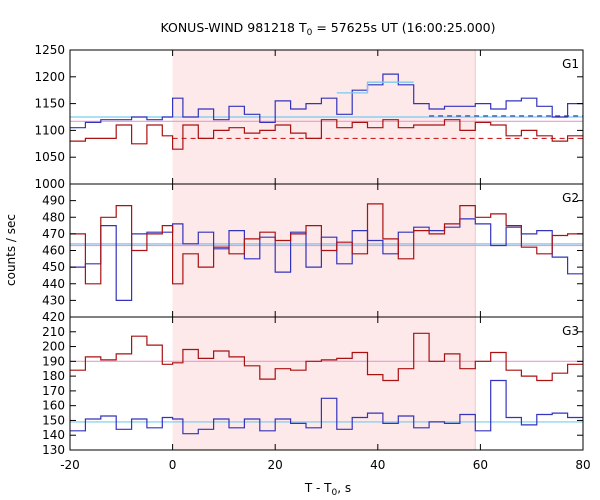 The height and width of the screenshot is (500, 600). What do you see at coordinates (53, 420) in the screenshot?
I see `y-tick-label: 150` at bounding box center [53, 420].